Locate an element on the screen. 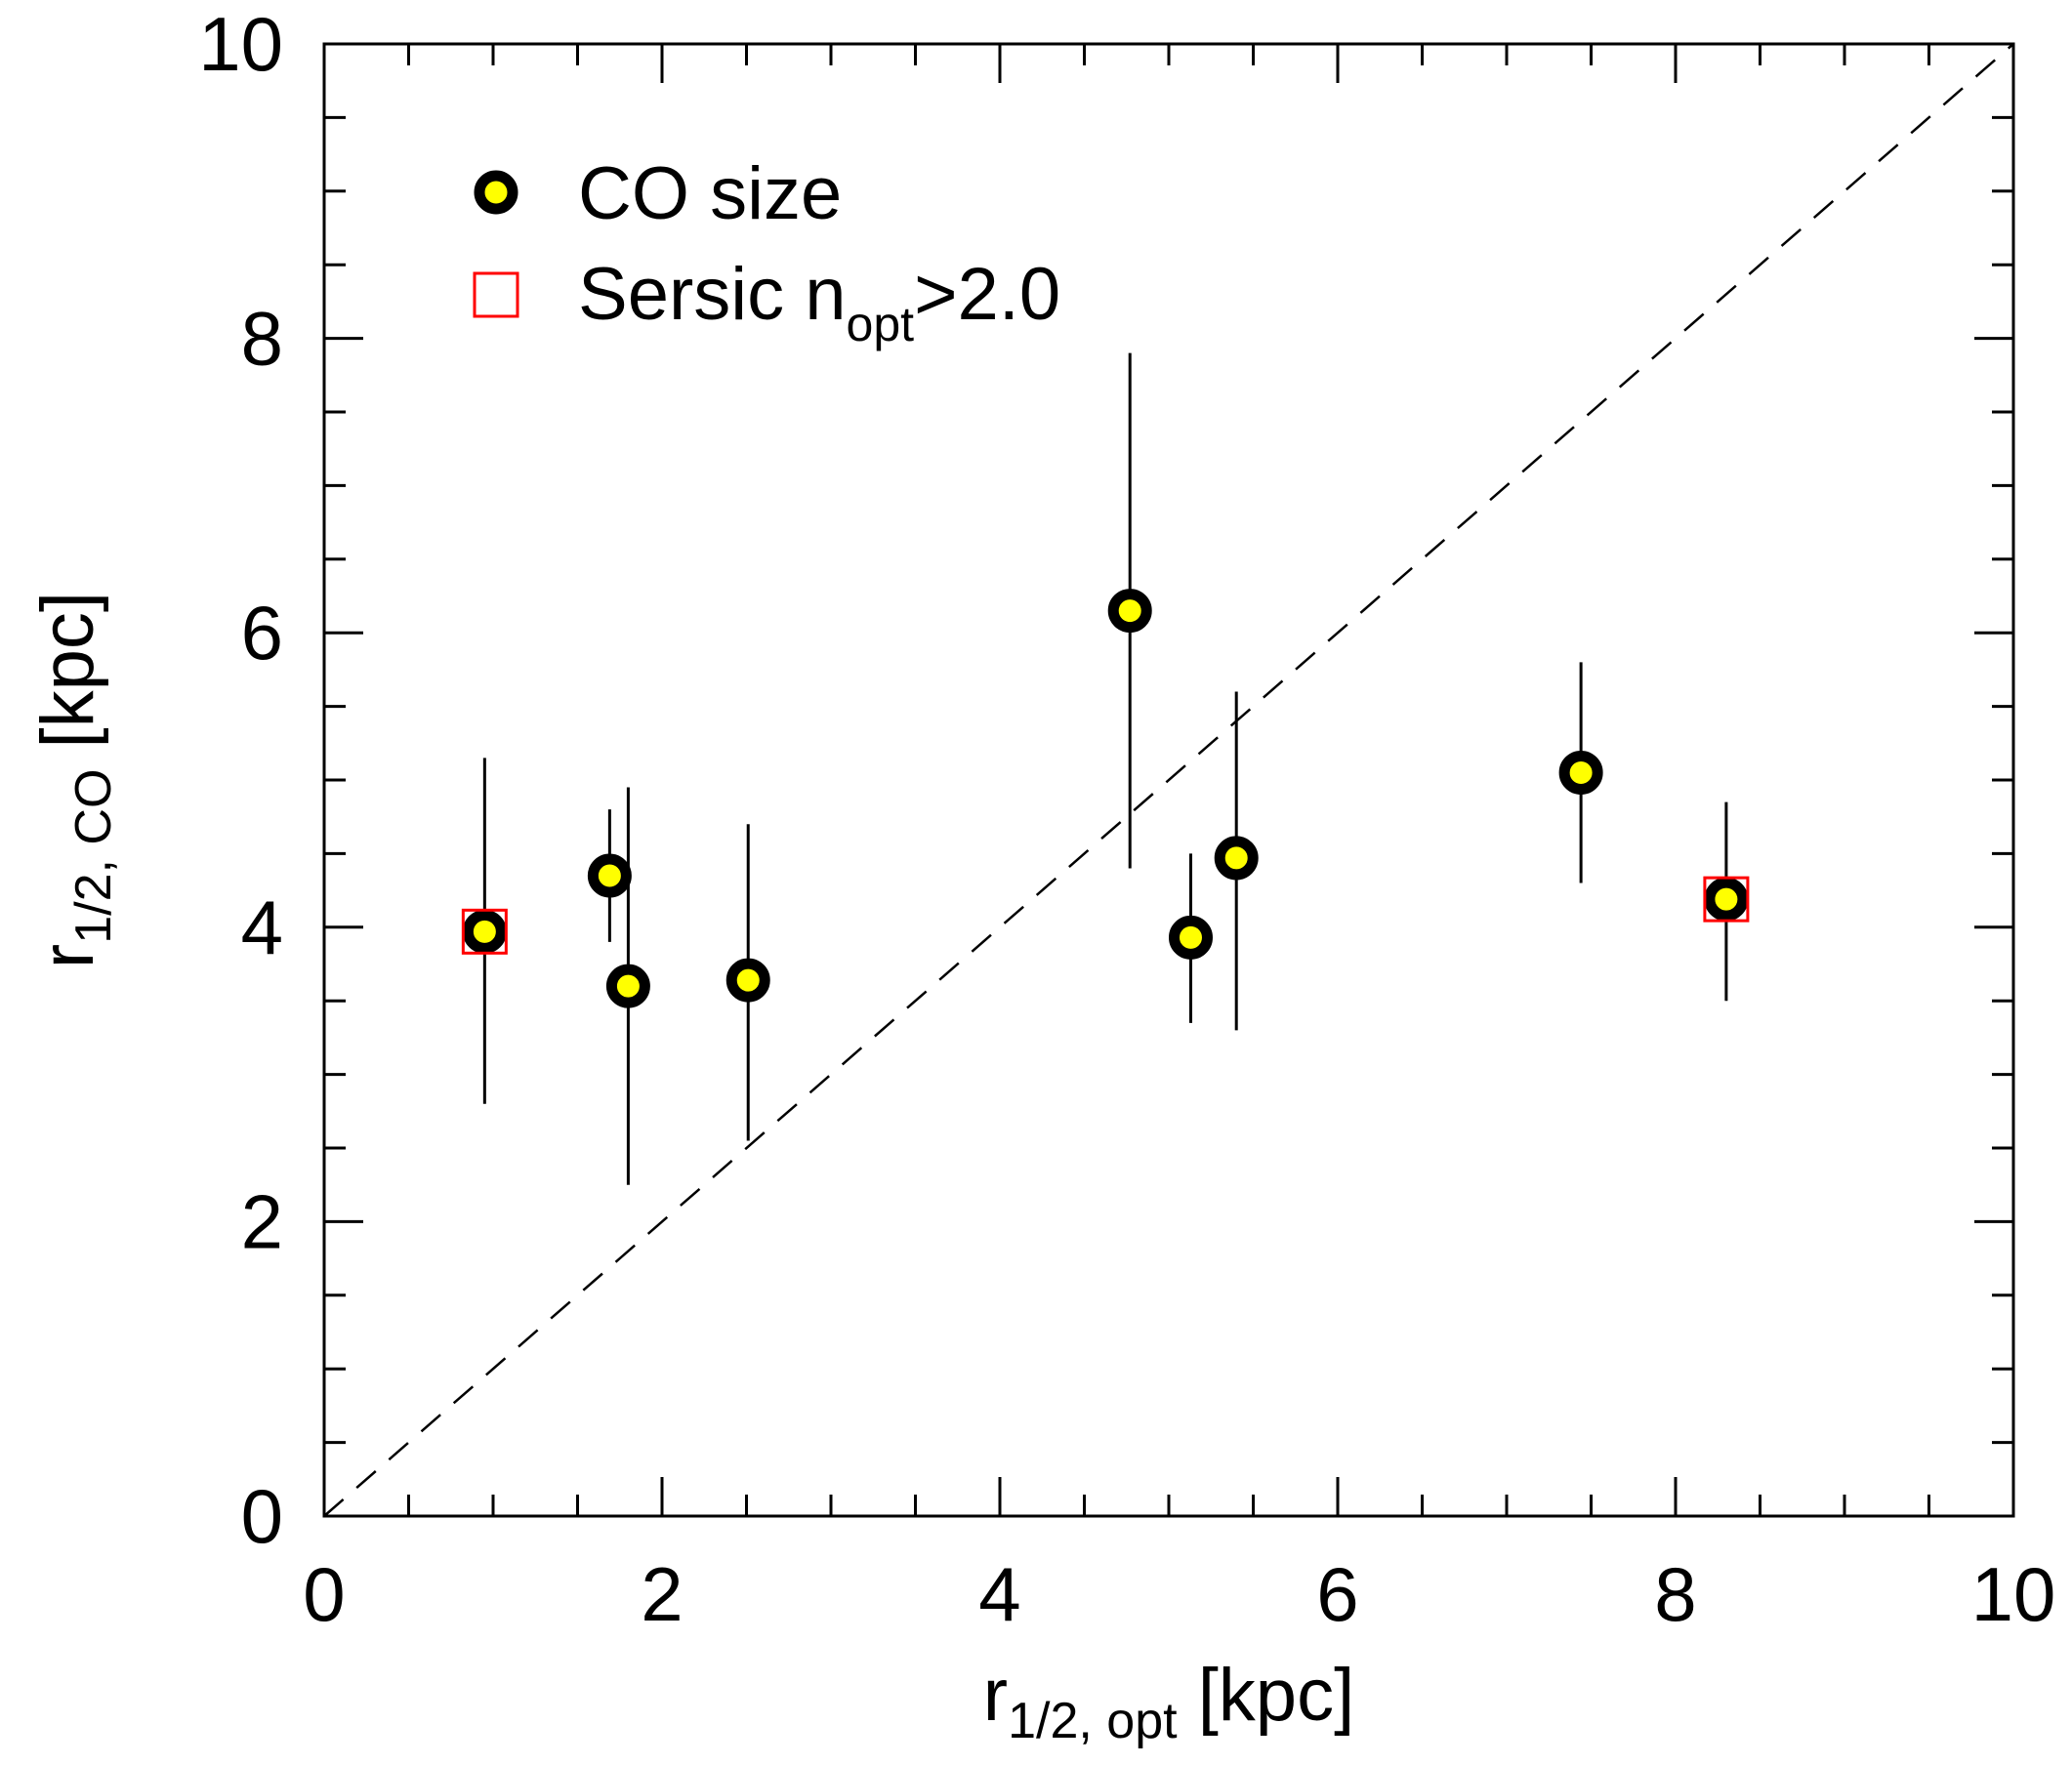 The image size is (2072, 1765). y-tick-label: 2 is located at coordinates (262, 1221).